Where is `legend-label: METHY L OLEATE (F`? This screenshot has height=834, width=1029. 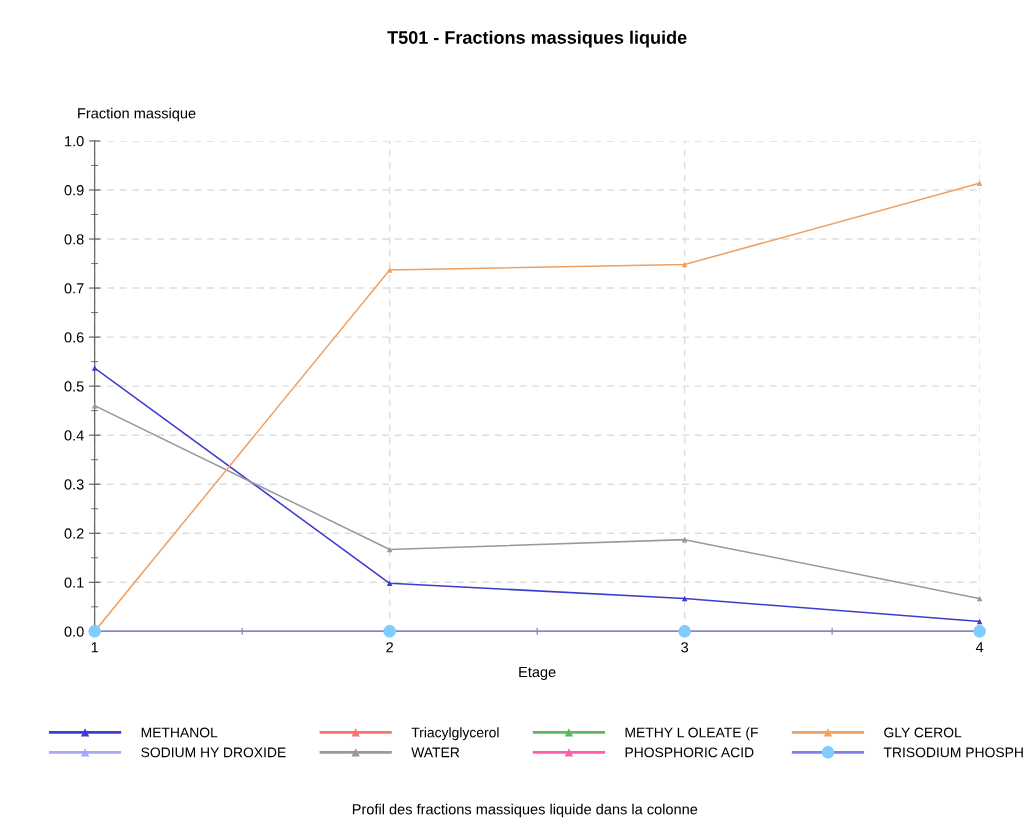 legend-label: METHY L OLEATE (F is located at coordinates (691, 734).